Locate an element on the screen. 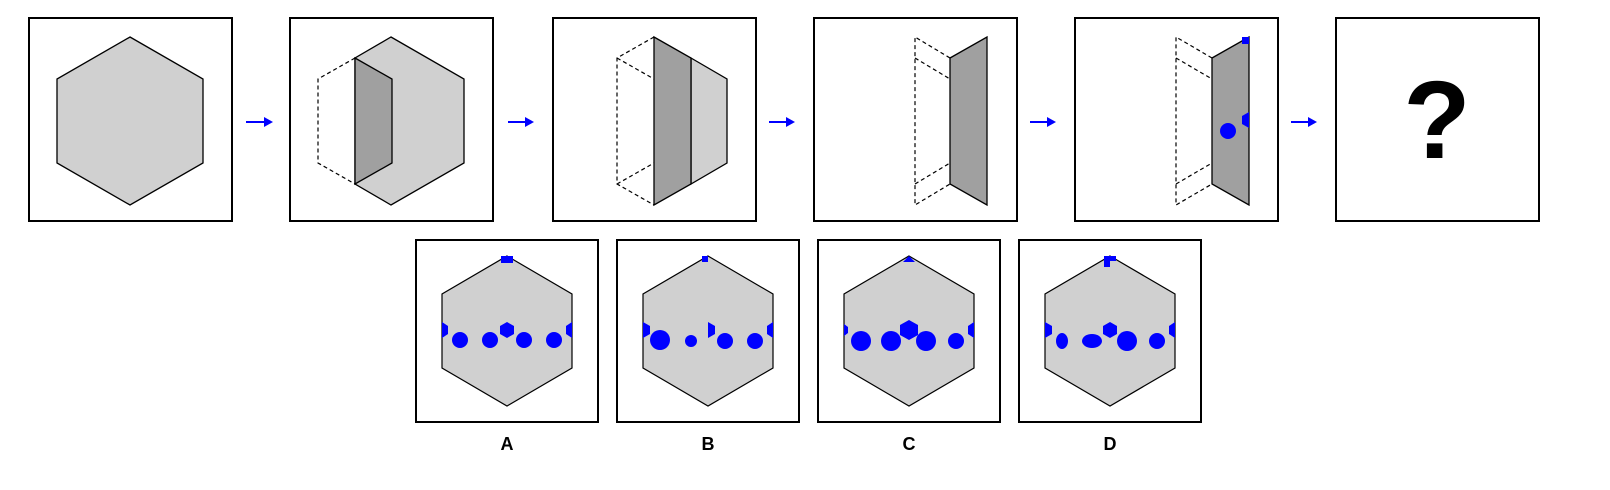 The height and width of the screenshot is (490, 1610). hole-triangle-mark is located at coordinates (909, 259).